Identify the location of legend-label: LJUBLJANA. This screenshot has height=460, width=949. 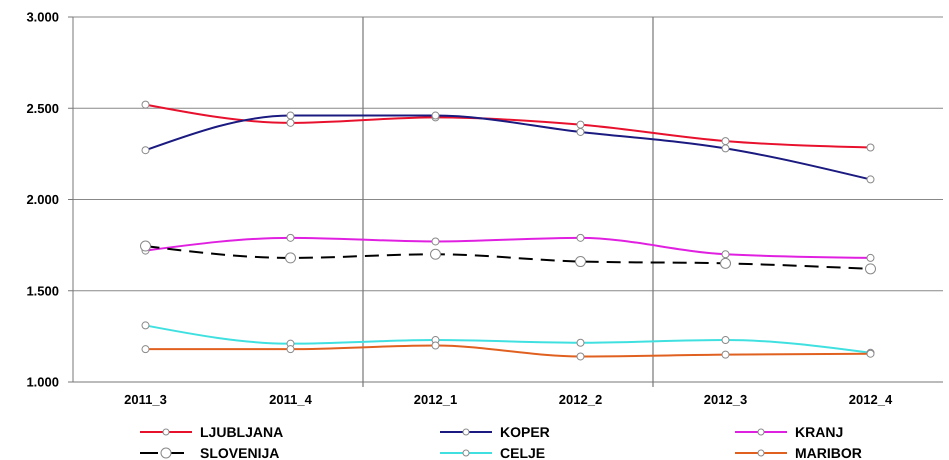
(242, 432).